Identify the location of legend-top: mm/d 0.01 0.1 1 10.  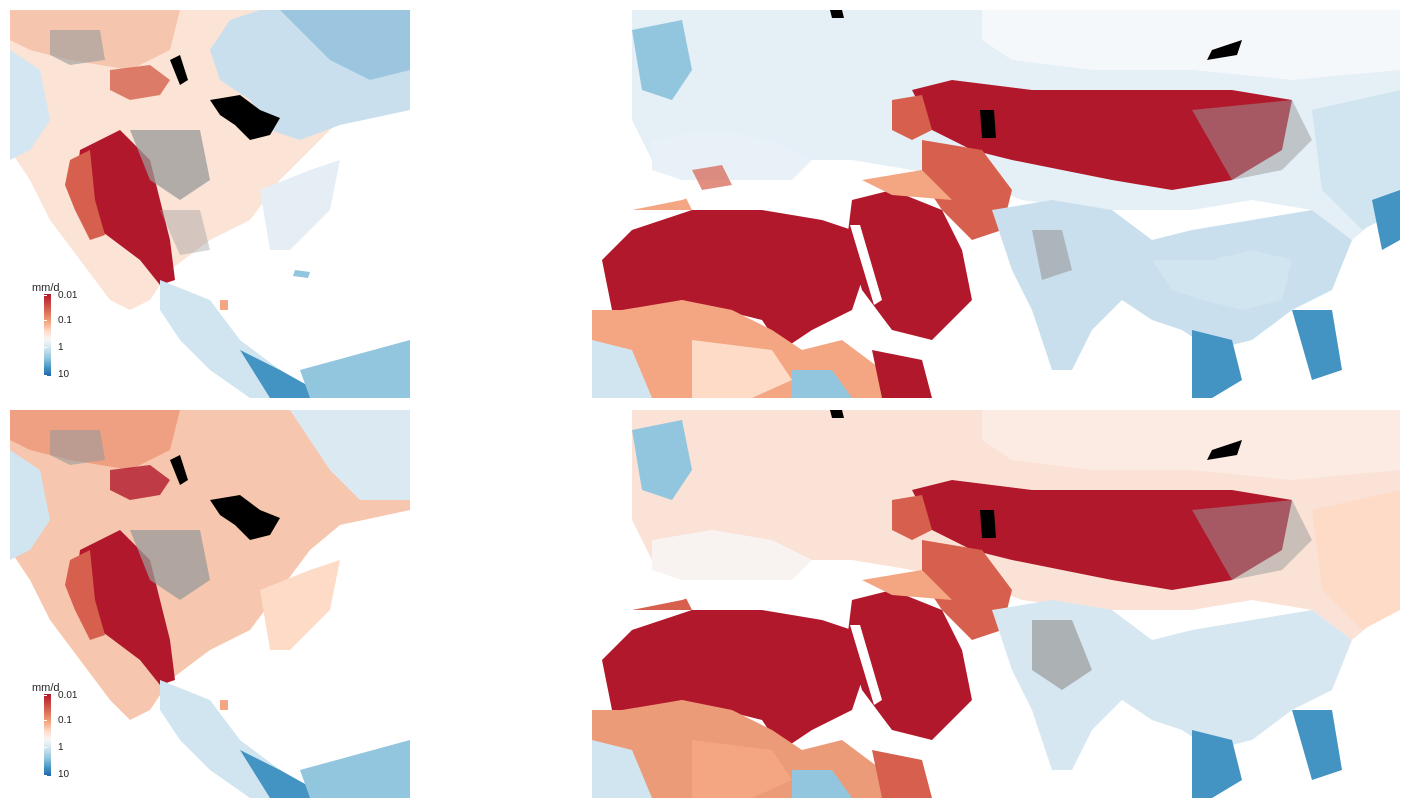
(72, 333).